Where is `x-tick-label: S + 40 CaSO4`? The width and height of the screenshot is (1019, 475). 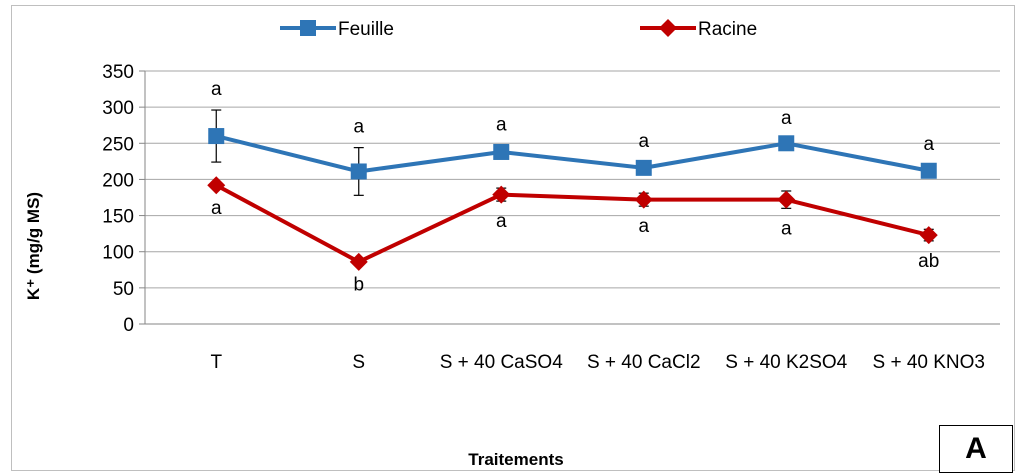 x-tick-label: S + 40 CaSO4 is located at coordinates (501, 362).